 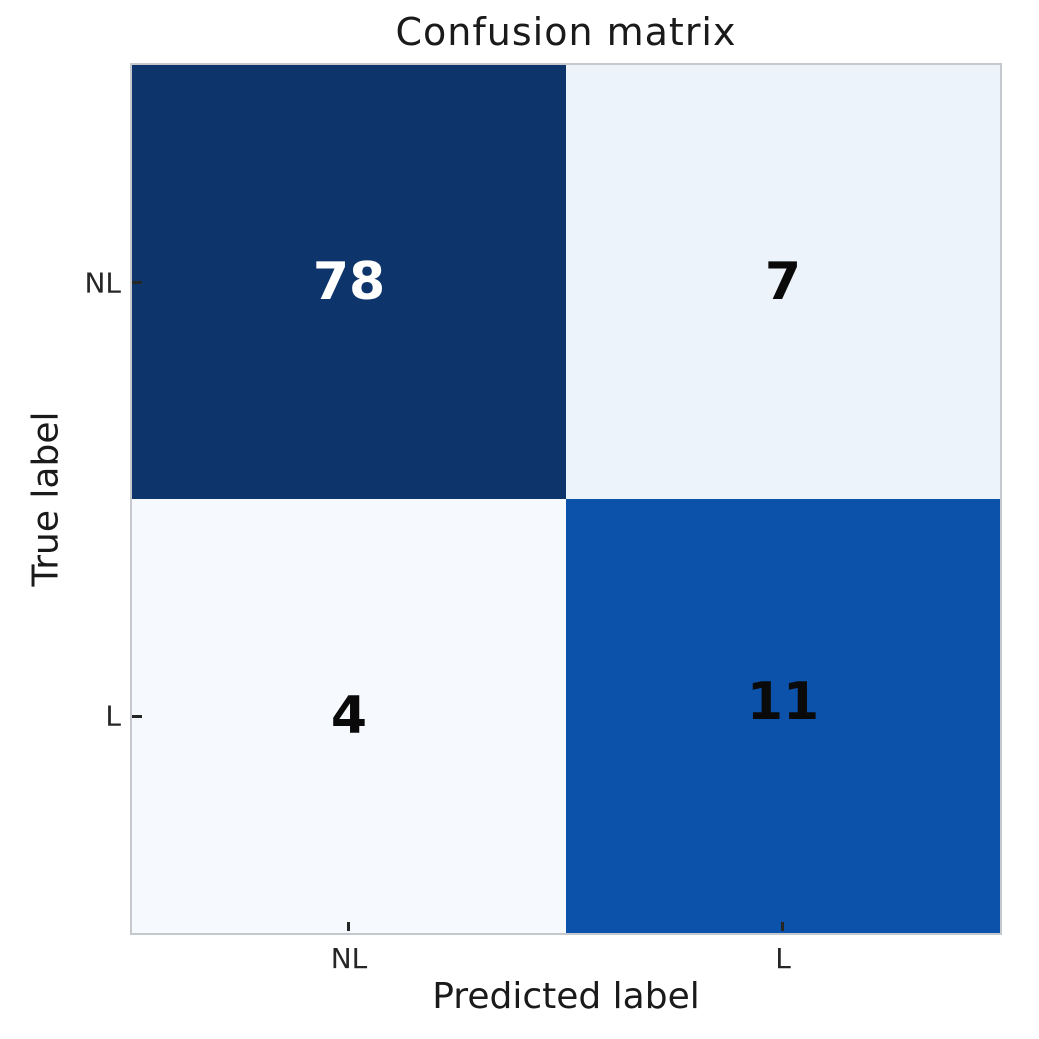 I want to click on cell-value-true-nl-pred-nl: 78, so click(x=349, y=282).